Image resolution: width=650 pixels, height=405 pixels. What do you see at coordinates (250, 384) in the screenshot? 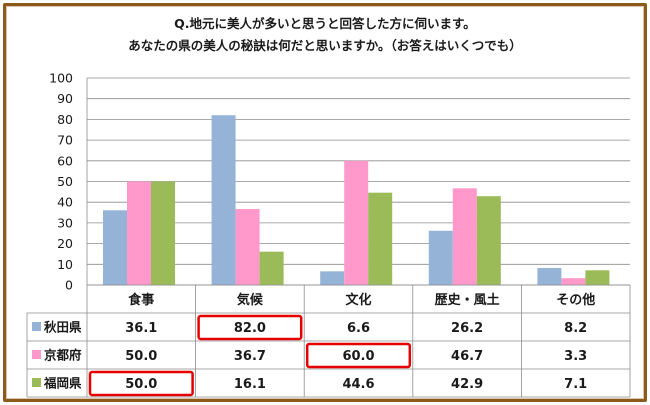
I see `data-label: 16.1` at bounding box center [250, 384].